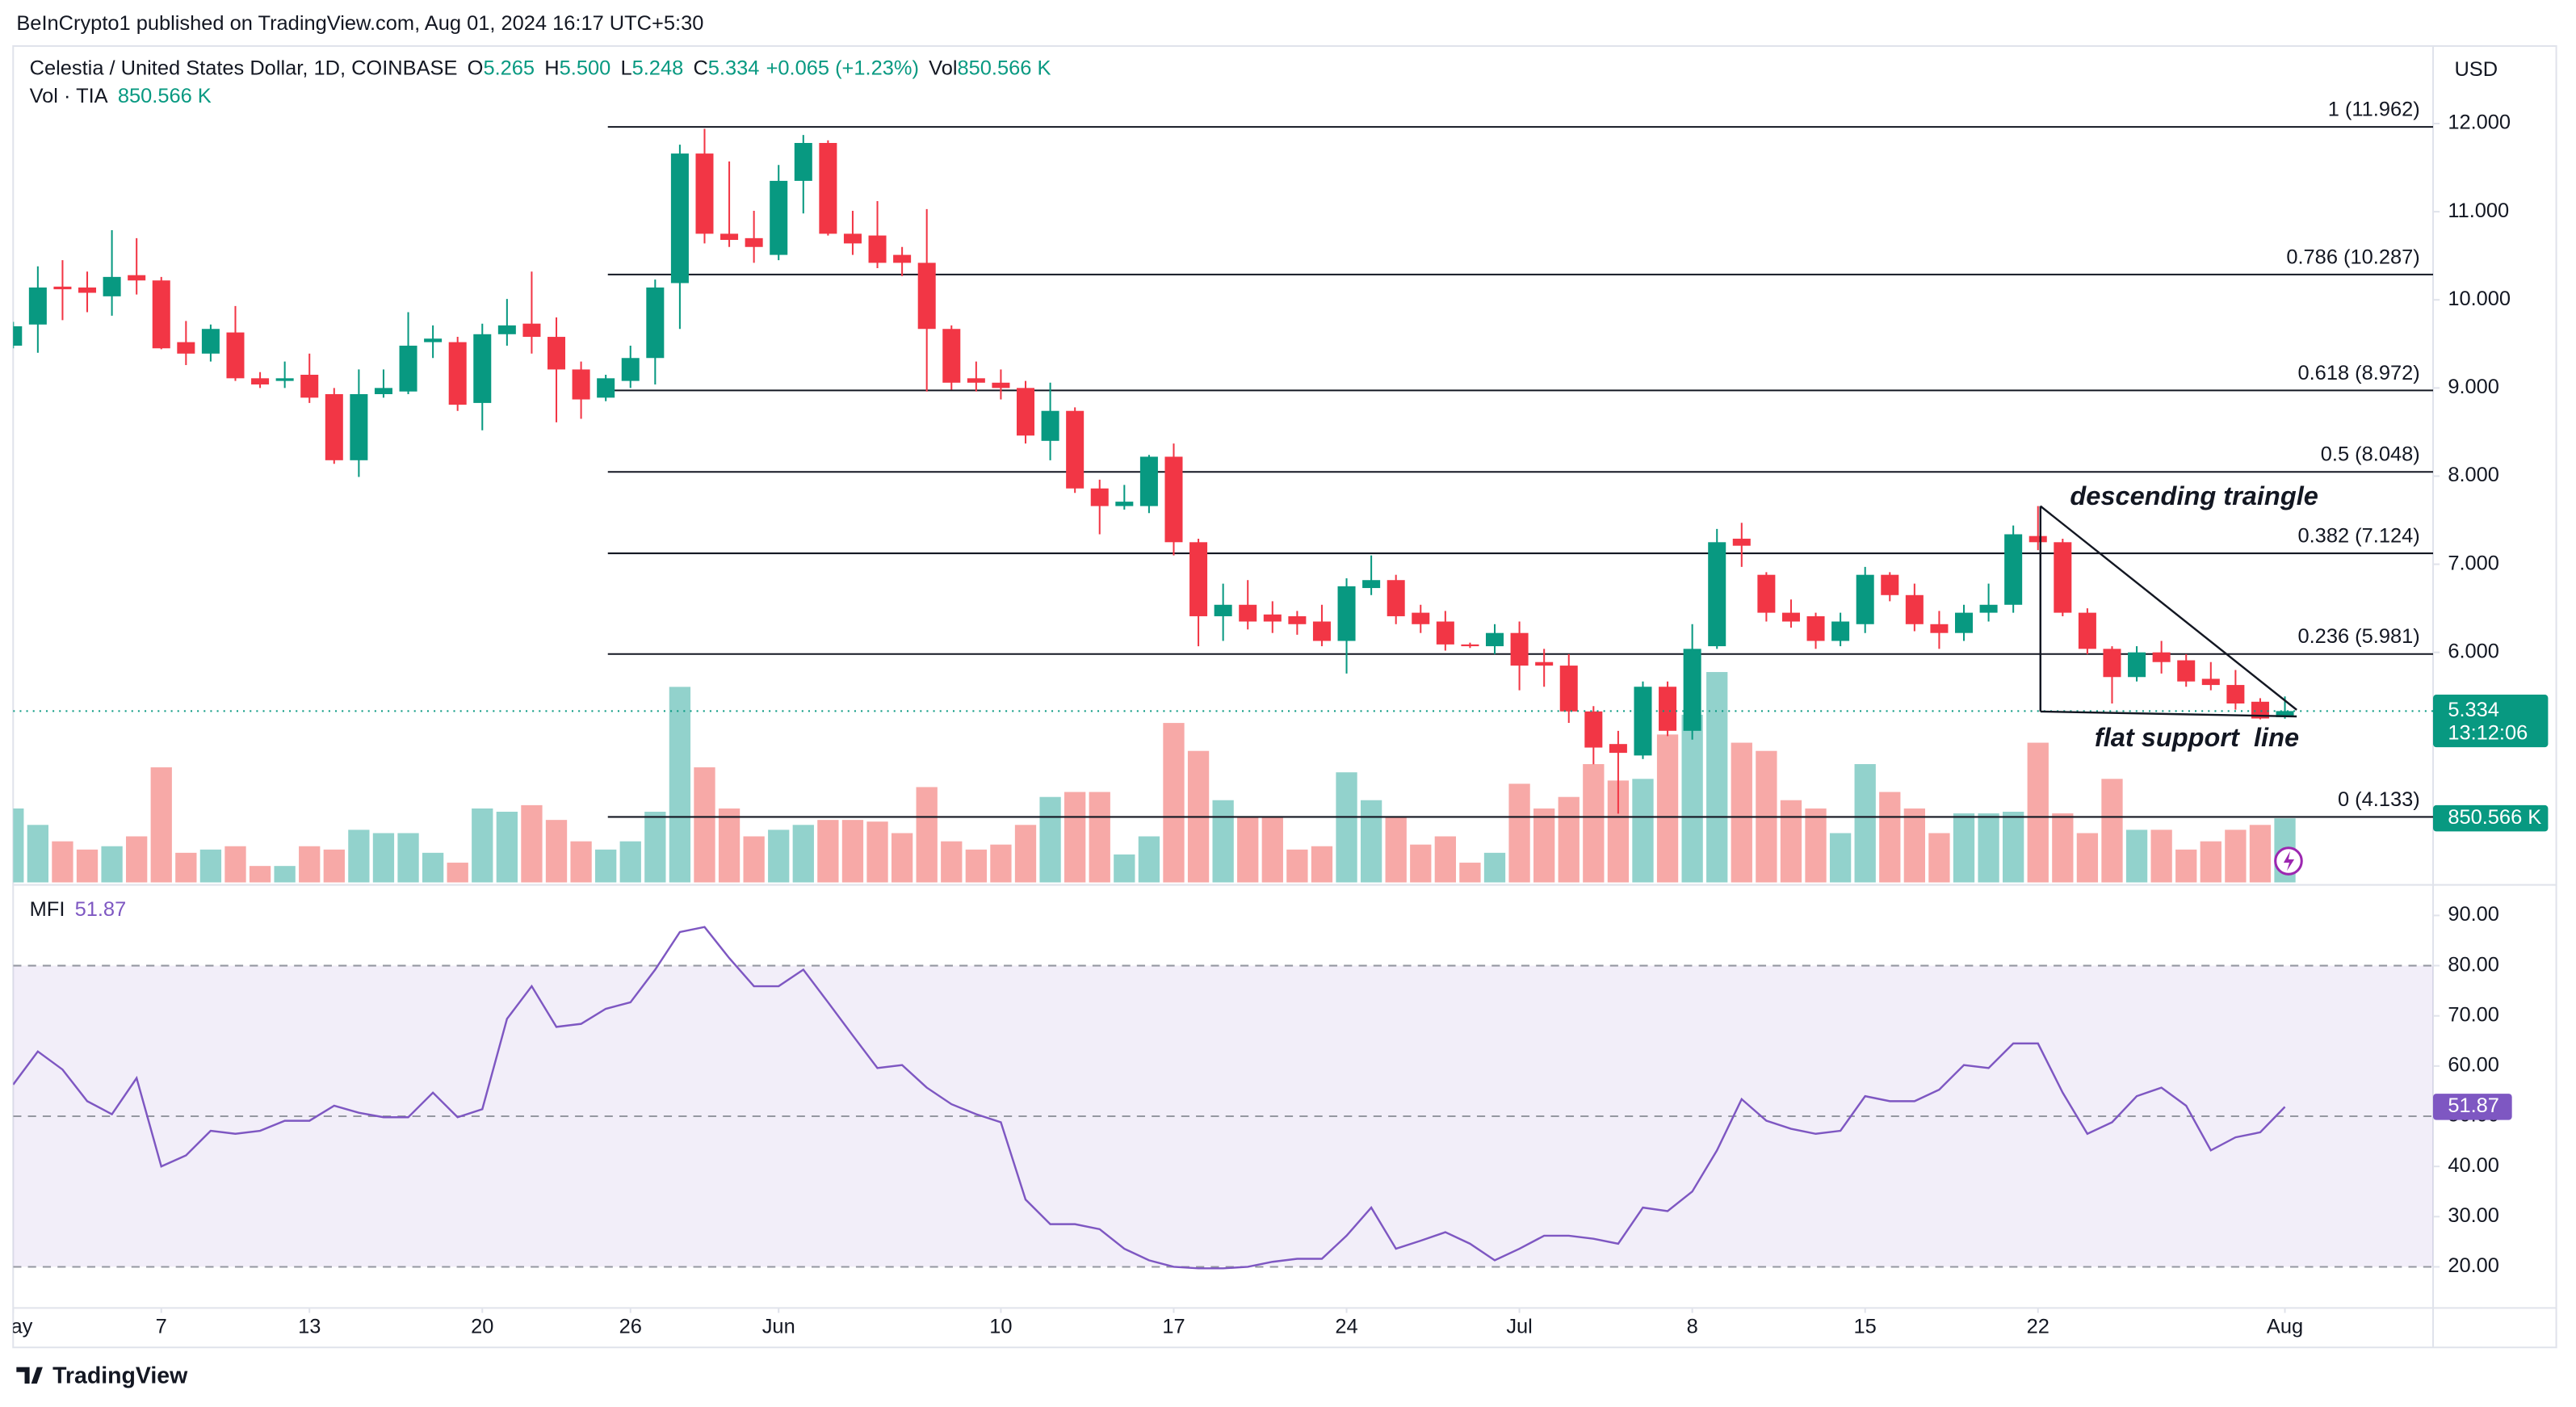 The image size is (2576, 1407). What do you see at coordinates (551, 68) in the screenshot?
I see `legend-key: H` at bounding box center [551, 68].